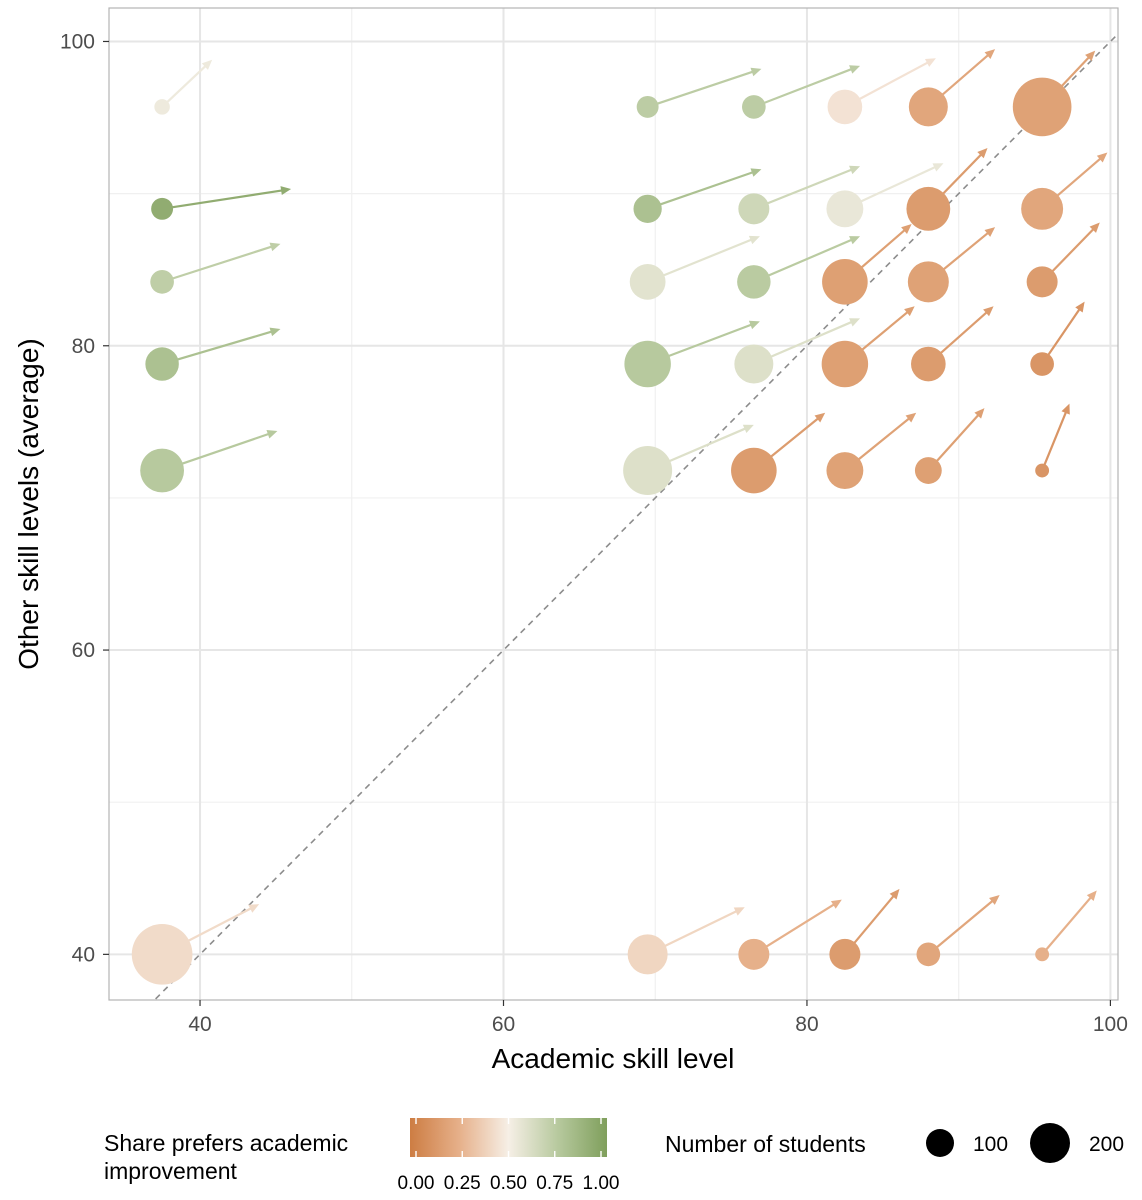 The height and width of the screenshot is (1200, 1142). What do you see at coordinates (83, 954) in the screenshot?
I see `y-tick-label-0: 40` at bounding box center [83, 954].